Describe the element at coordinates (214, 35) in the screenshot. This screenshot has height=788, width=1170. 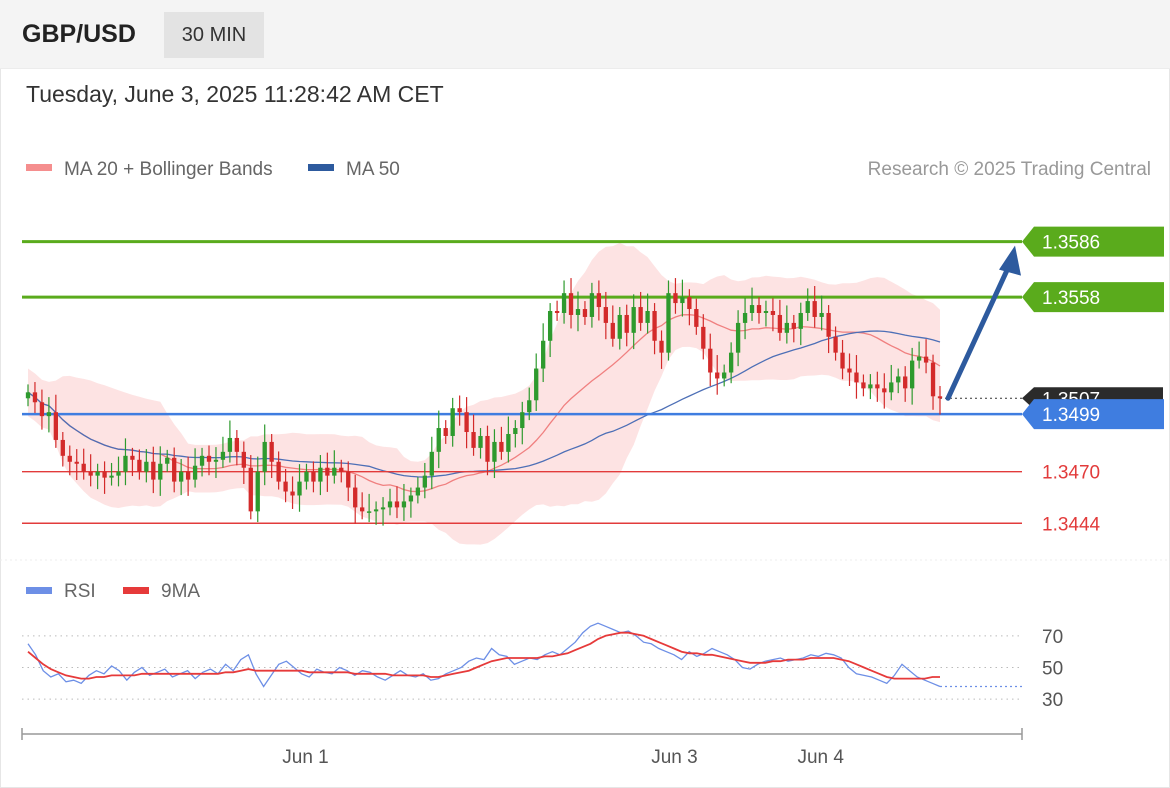
I see `timeframe-badge: 30 MIN` at that location.